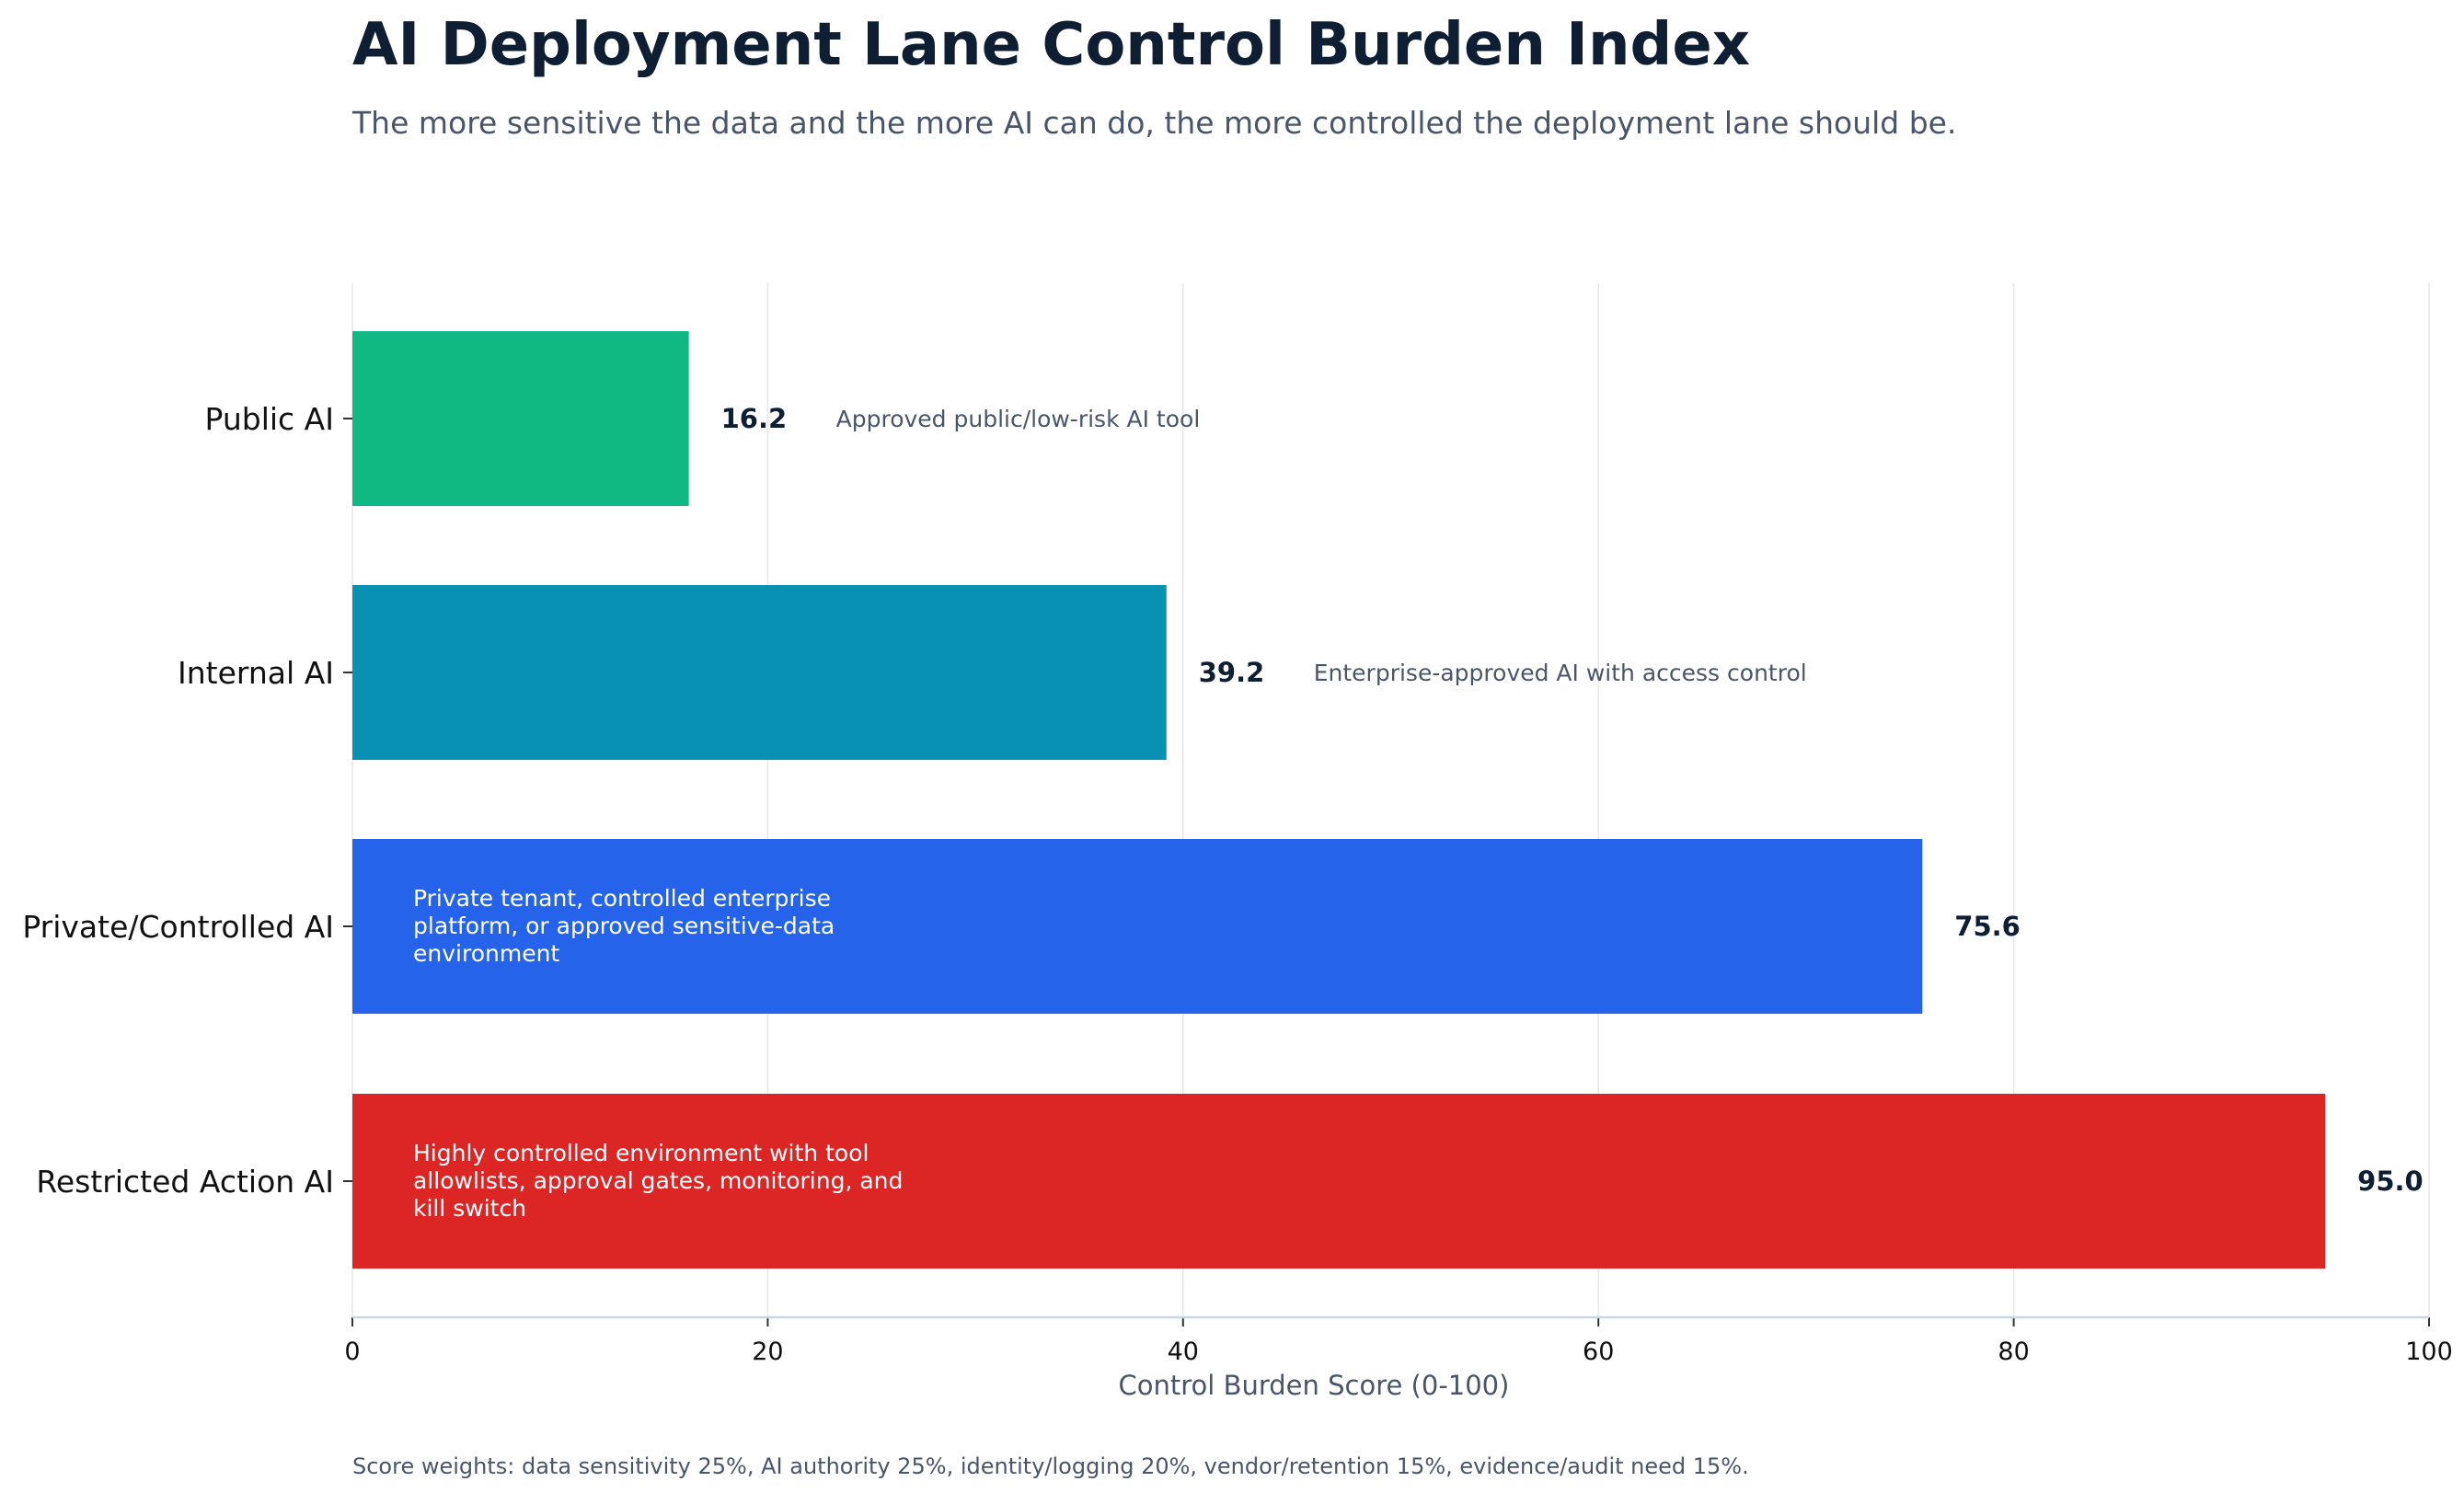  I want to click on category-label: Private/Controlled AI, so click(178, 927).